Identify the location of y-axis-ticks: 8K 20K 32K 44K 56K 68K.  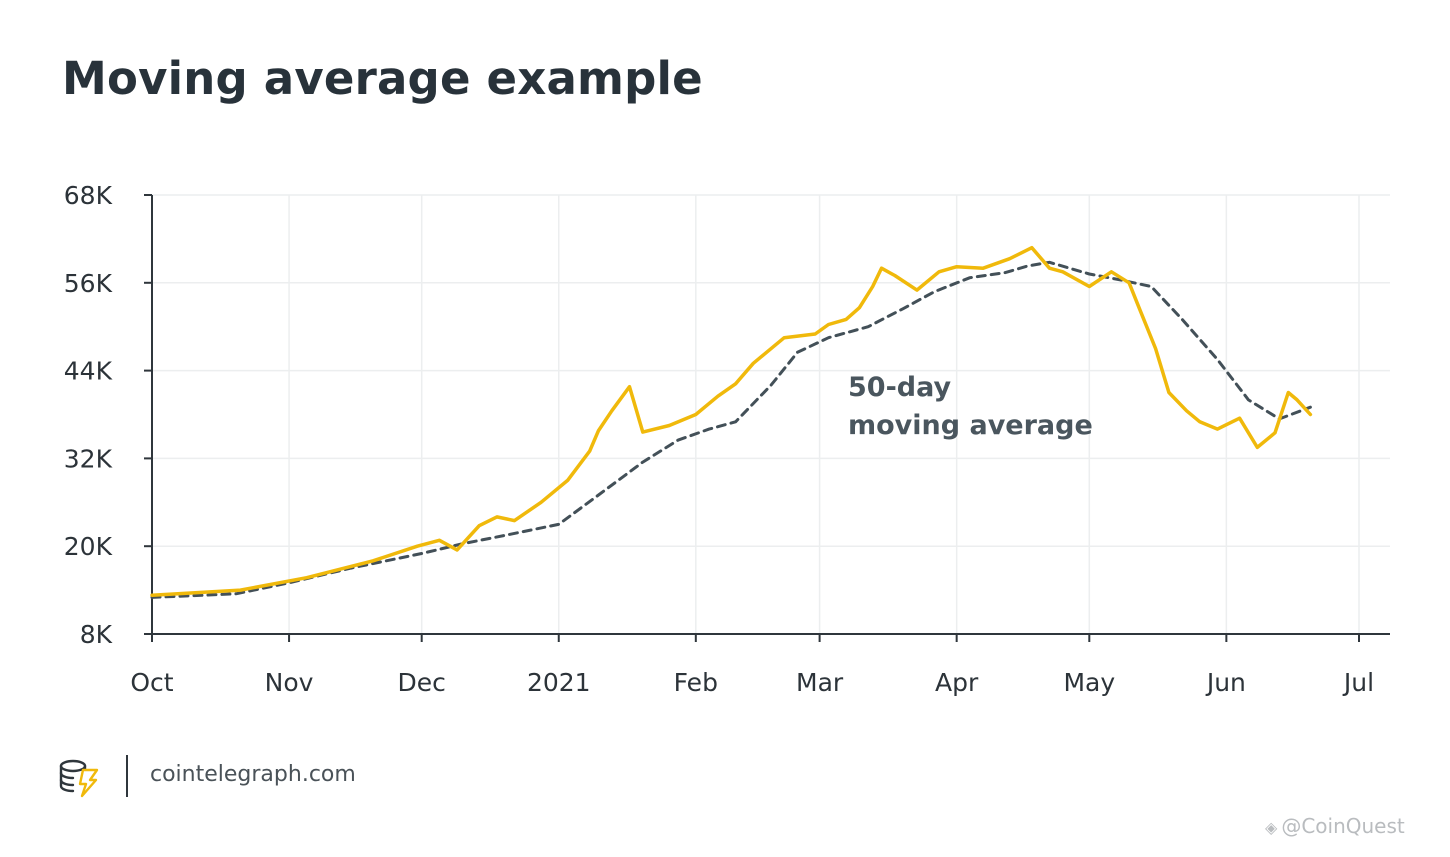
(108, 415).